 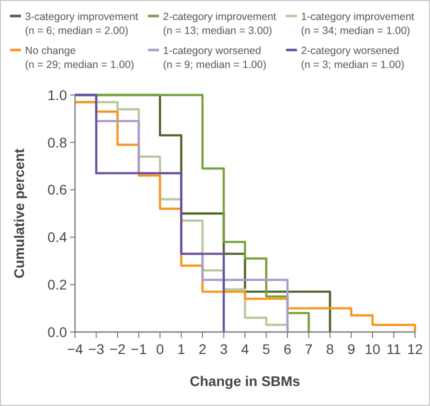 I want to click on y-tick-label: 0.2, so click(x=58, y=284).